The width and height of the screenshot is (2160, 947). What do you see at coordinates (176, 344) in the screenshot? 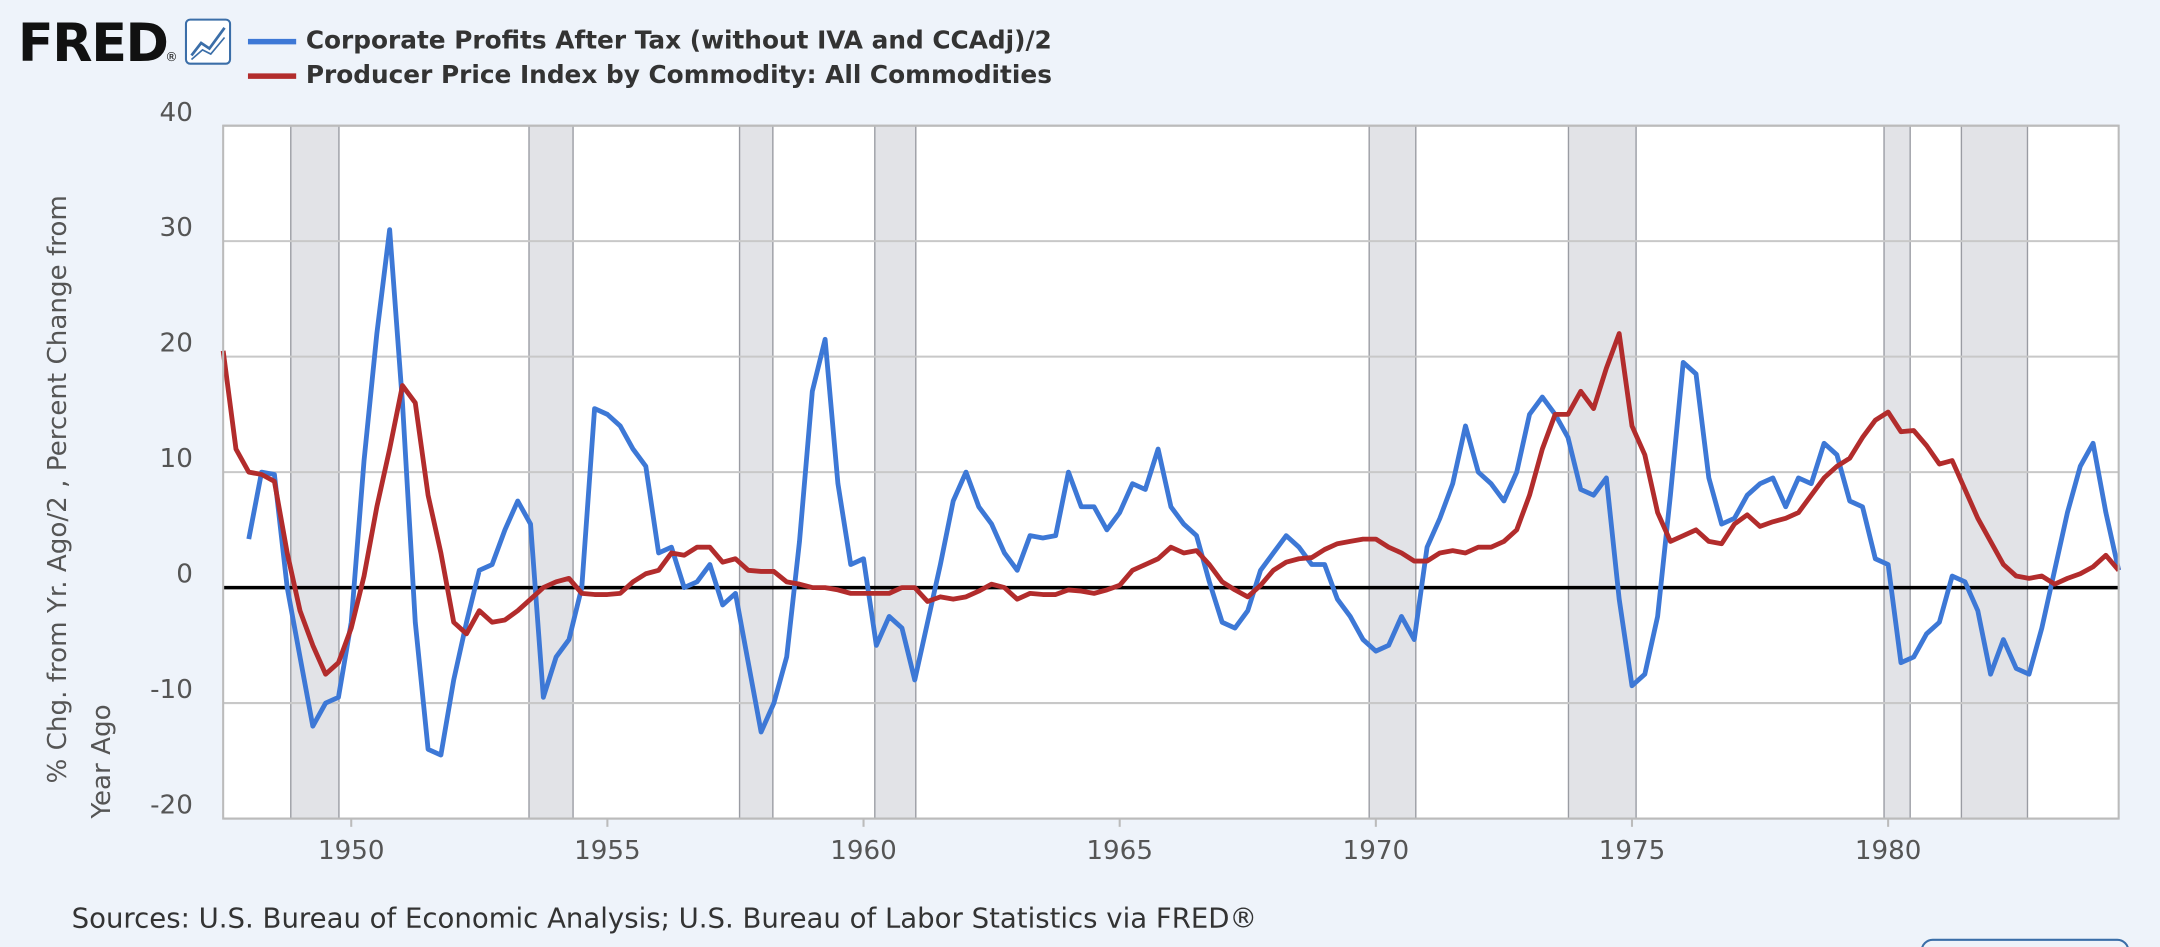
I see `y-tick-label: 20` at bounding box center [176, 344].